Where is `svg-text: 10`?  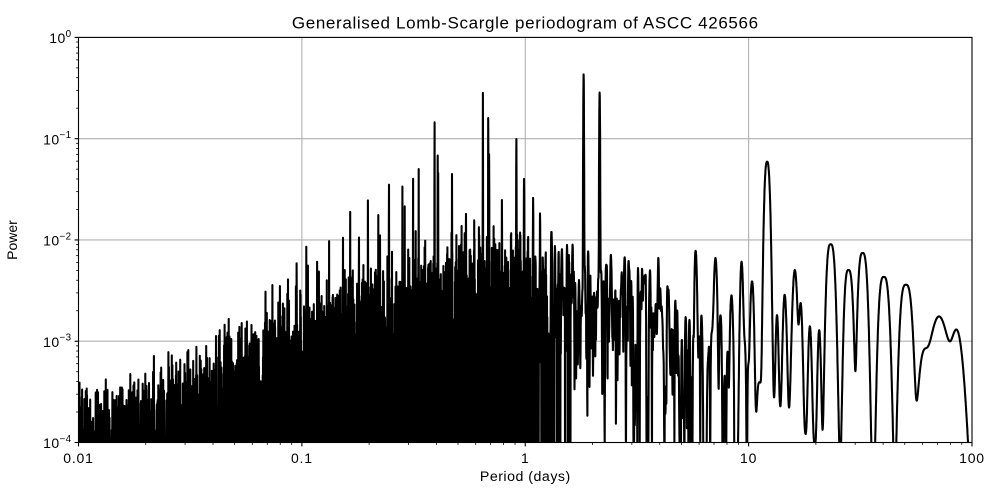
svg-text: 10 is located at coordinates (748, 458).